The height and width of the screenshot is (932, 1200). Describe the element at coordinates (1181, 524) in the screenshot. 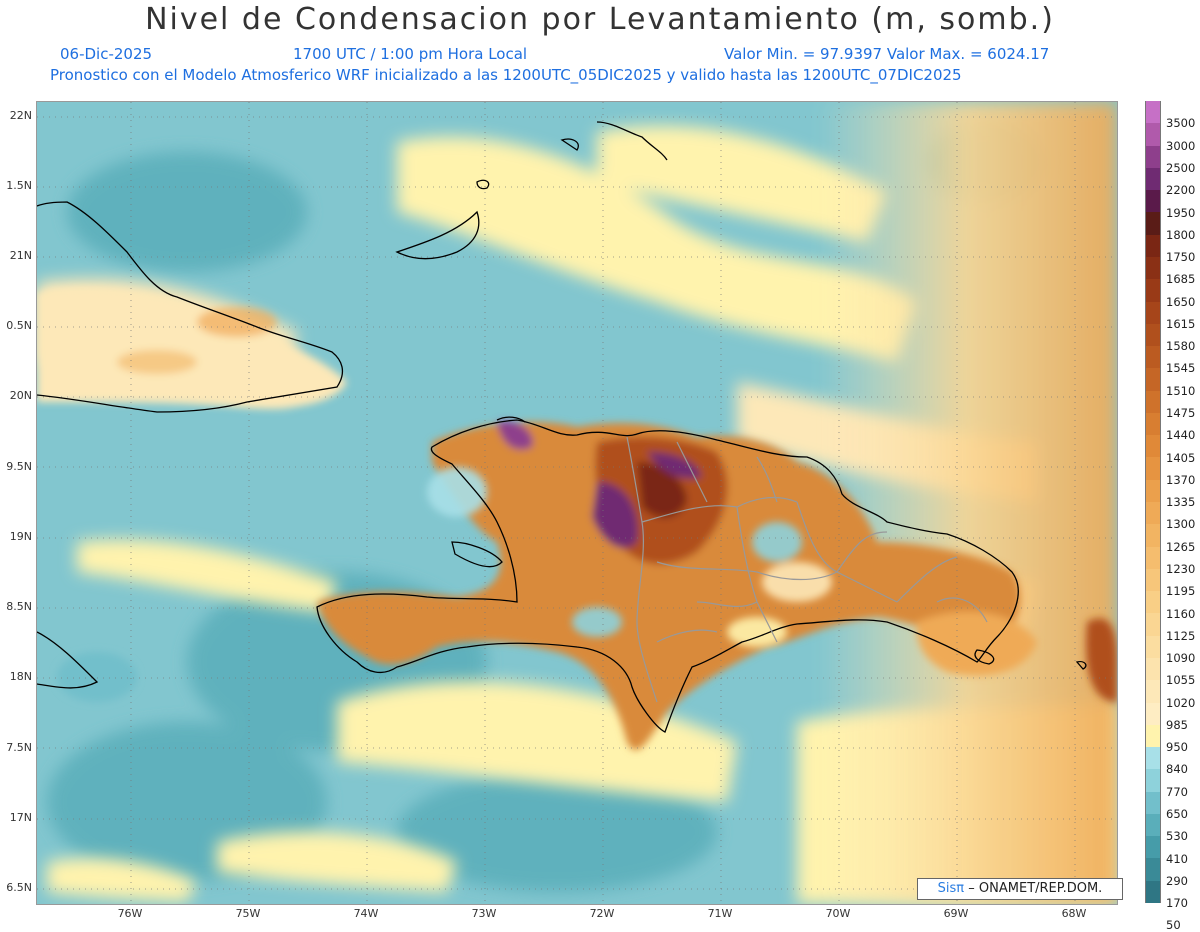

I see `color-scale-label: 1300` at that location.